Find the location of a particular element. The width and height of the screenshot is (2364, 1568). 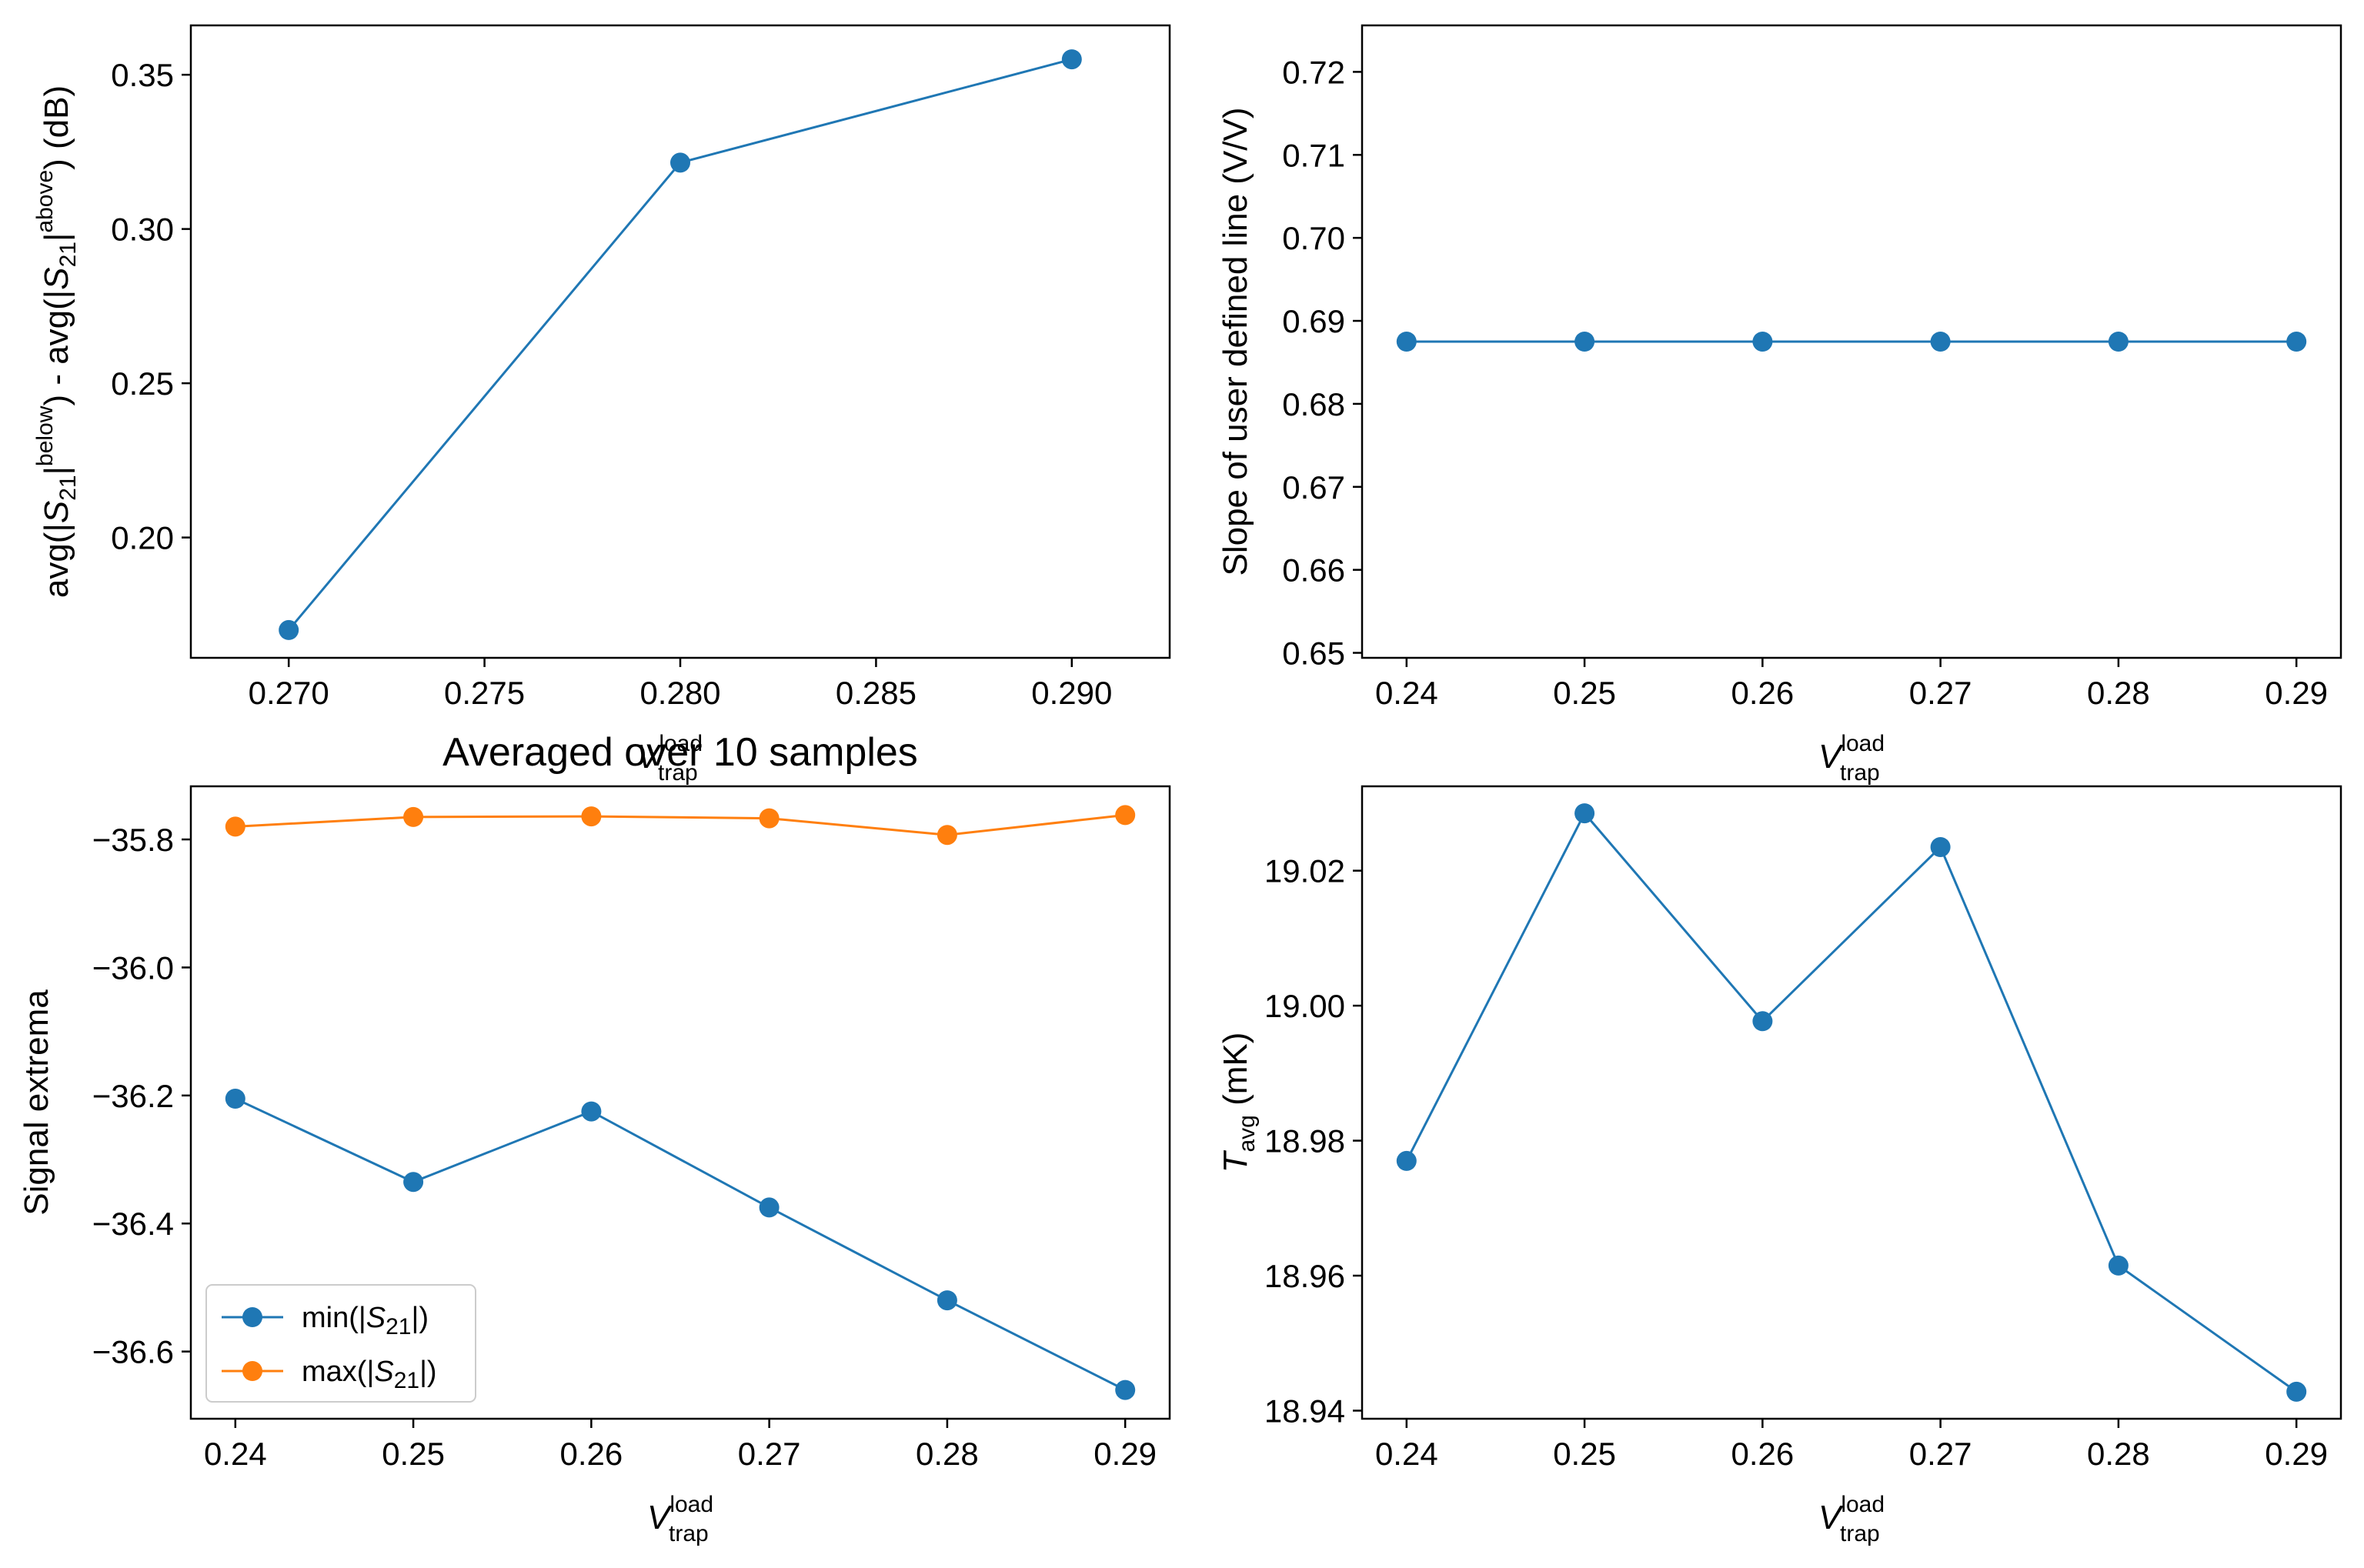

y-tick-label-top-left-3: 0.35 is located at coordinates (142, 75).